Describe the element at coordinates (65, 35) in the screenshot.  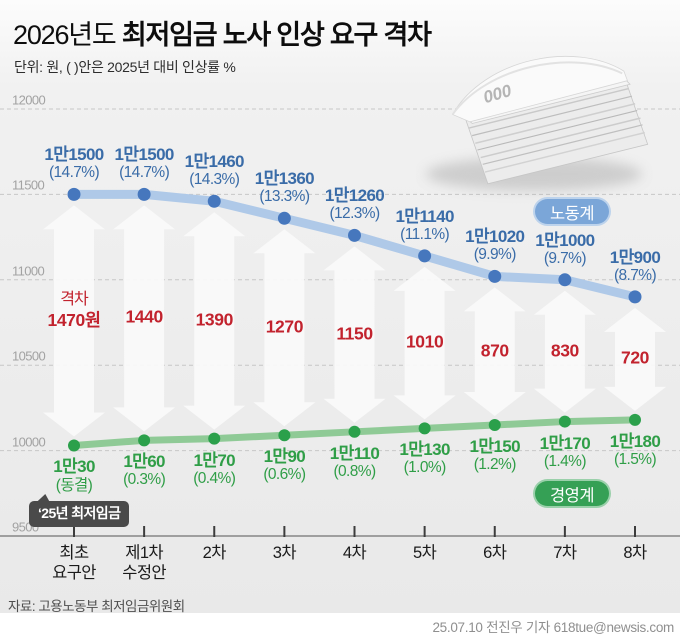
I see `title-year: 2026년도` at that location.